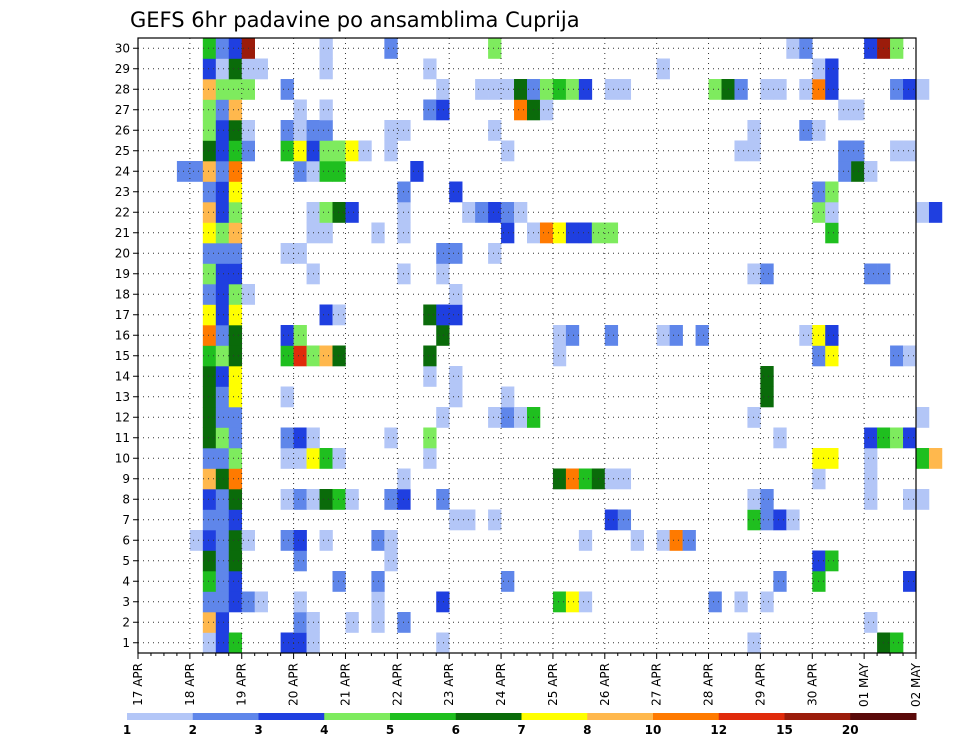 The image size is (960, 742). I want to click on colorbar-tick-label: 15, so click(784, 730).